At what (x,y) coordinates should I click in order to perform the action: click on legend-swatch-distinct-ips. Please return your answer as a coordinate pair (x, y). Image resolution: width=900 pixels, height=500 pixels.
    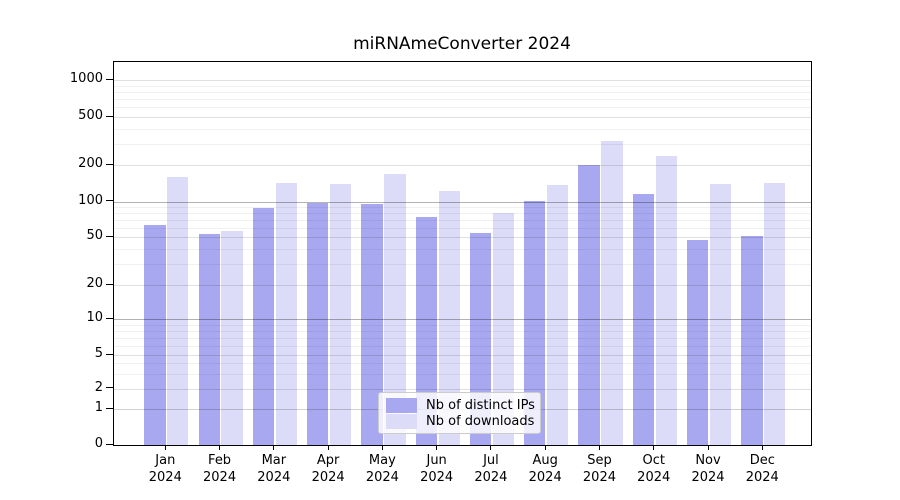
    Looking at the image, I should click on (401, 405).